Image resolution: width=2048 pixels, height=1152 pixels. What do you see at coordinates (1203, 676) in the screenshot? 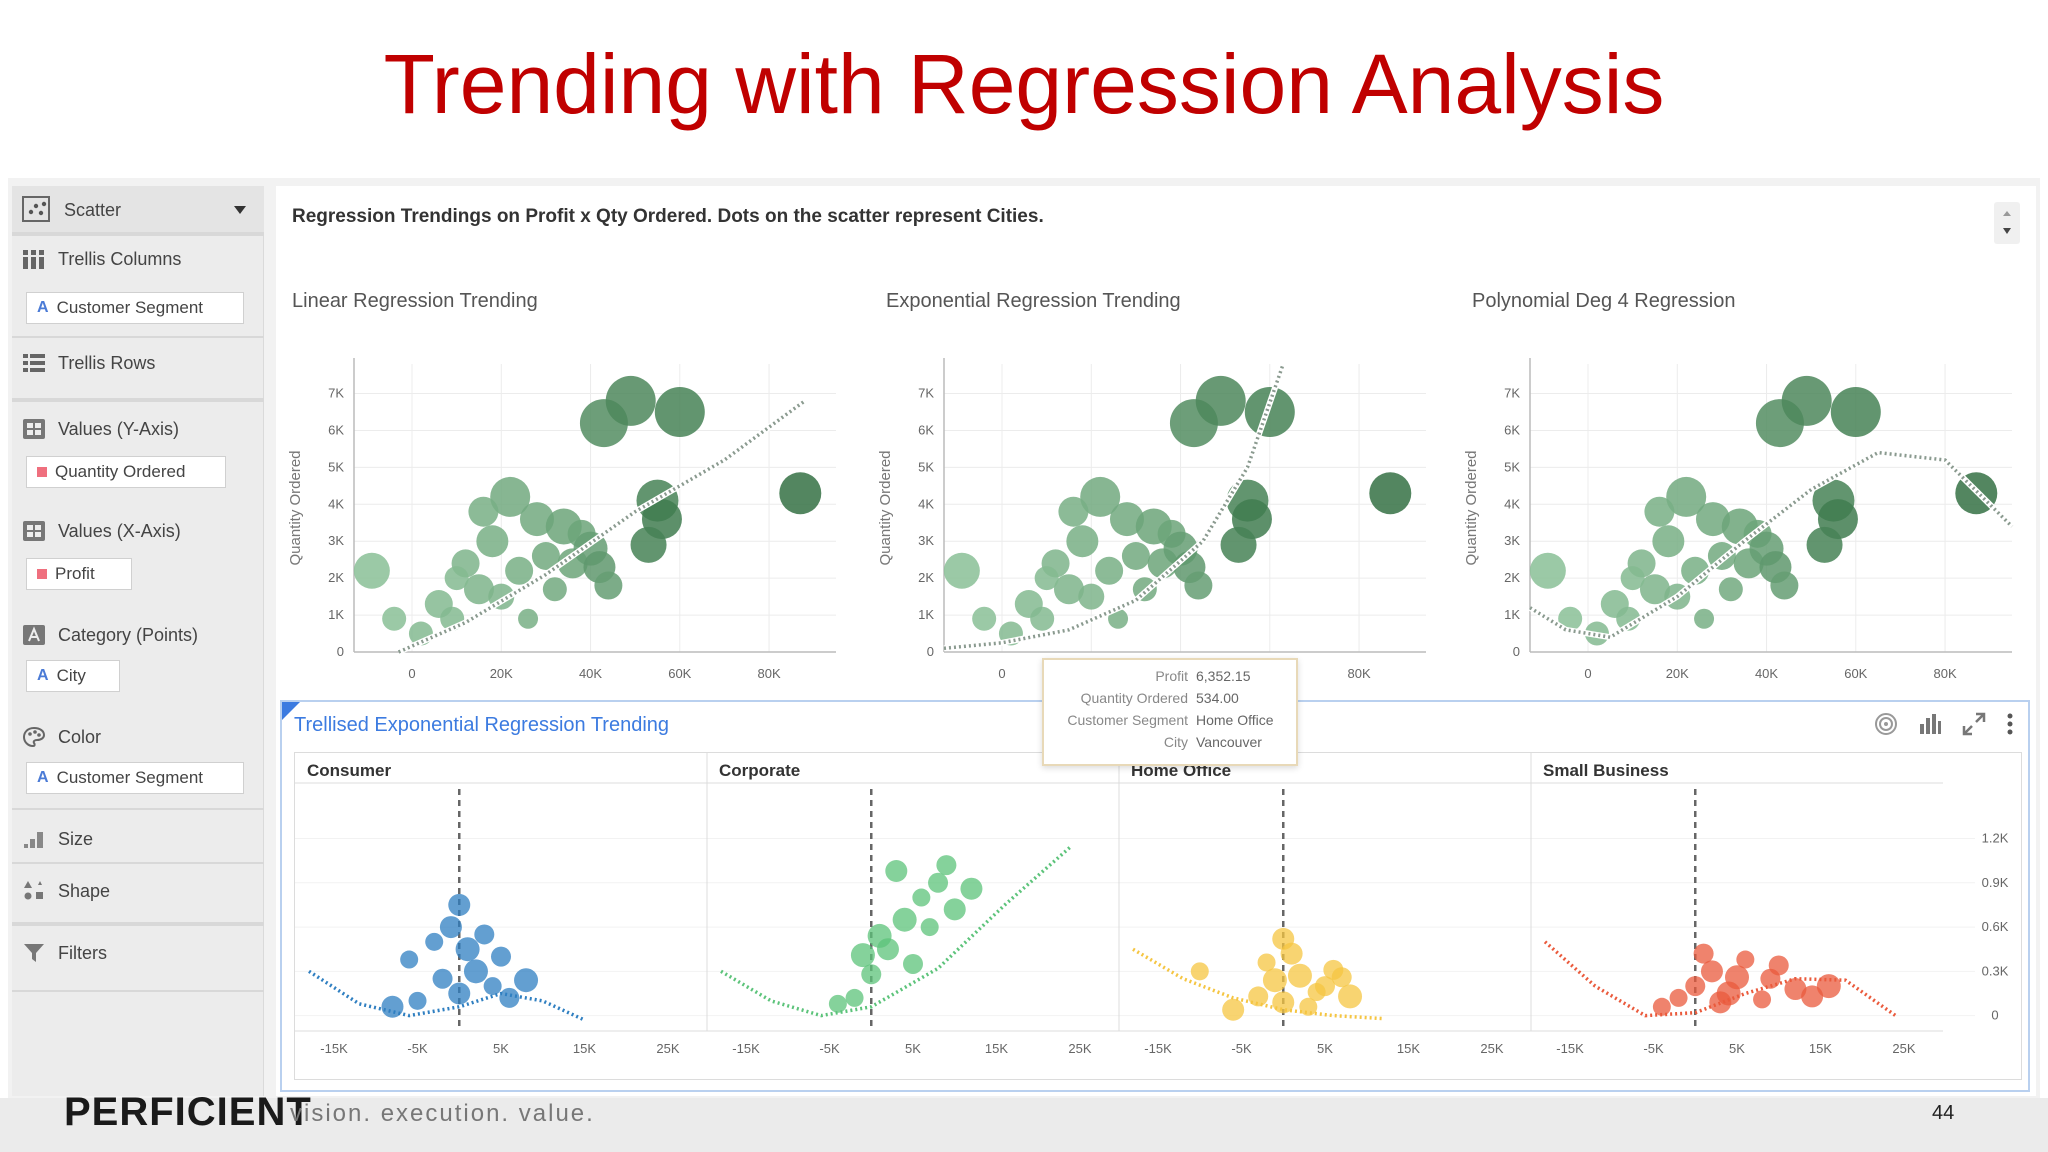
I see `tooltip-row: Profit 6,352.15` at bounding box center [1203, 676].